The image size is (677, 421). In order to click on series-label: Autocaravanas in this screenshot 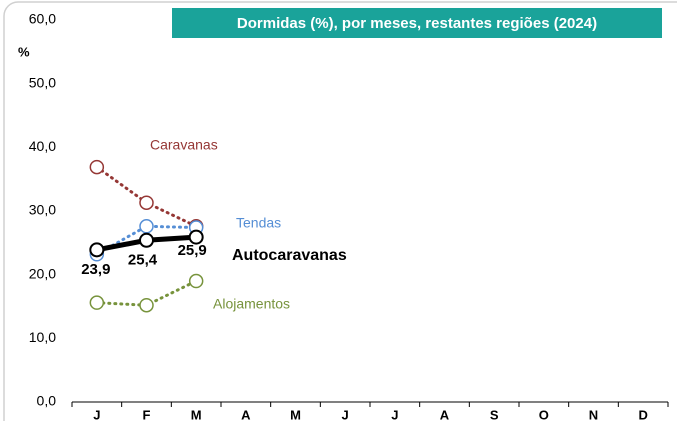, I will do `click(289, 255)`.